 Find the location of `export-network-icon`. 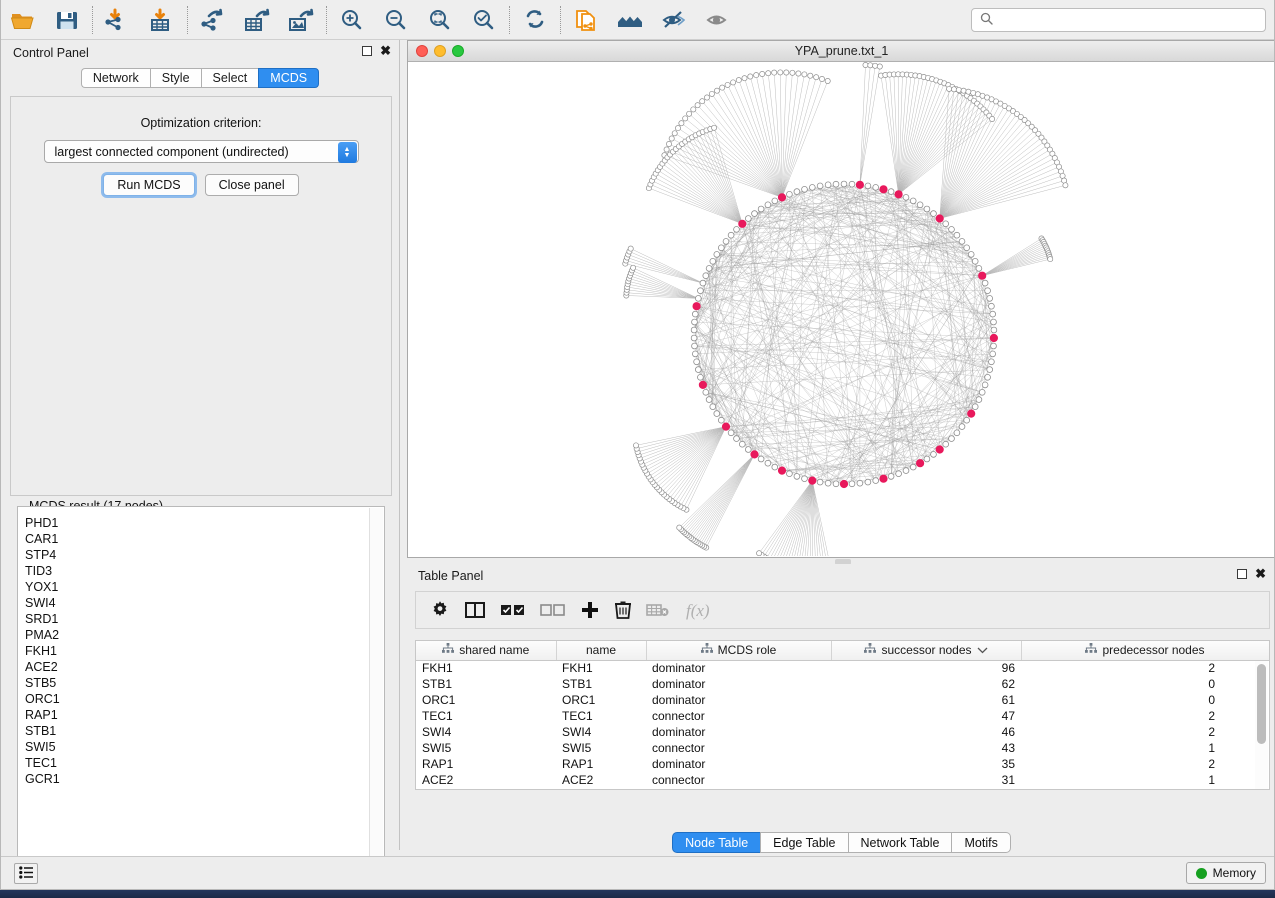

export-network-icon is located at coordinates (213, 20).